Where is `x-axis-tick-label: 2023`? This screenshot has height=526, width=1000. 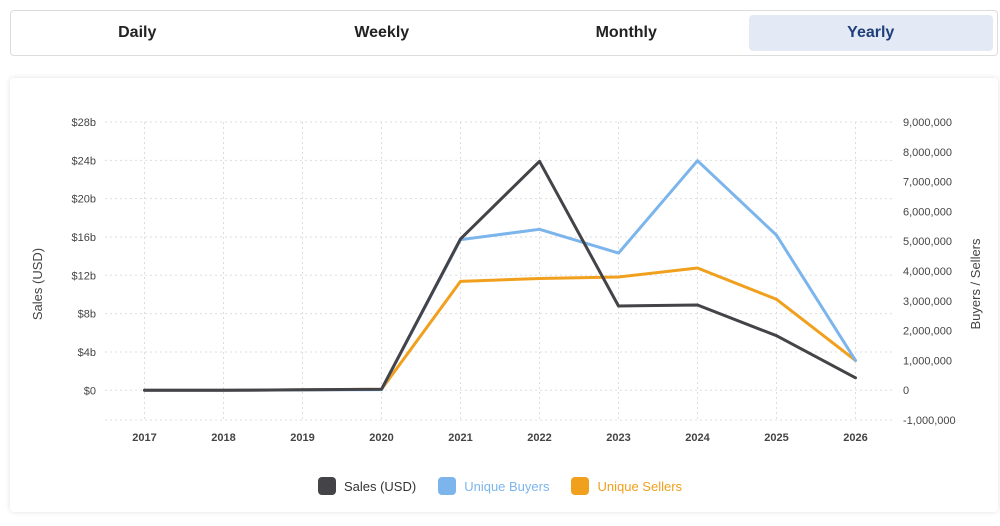 x-axis-tick-label: 2023 is located at coordinates (618, 438).